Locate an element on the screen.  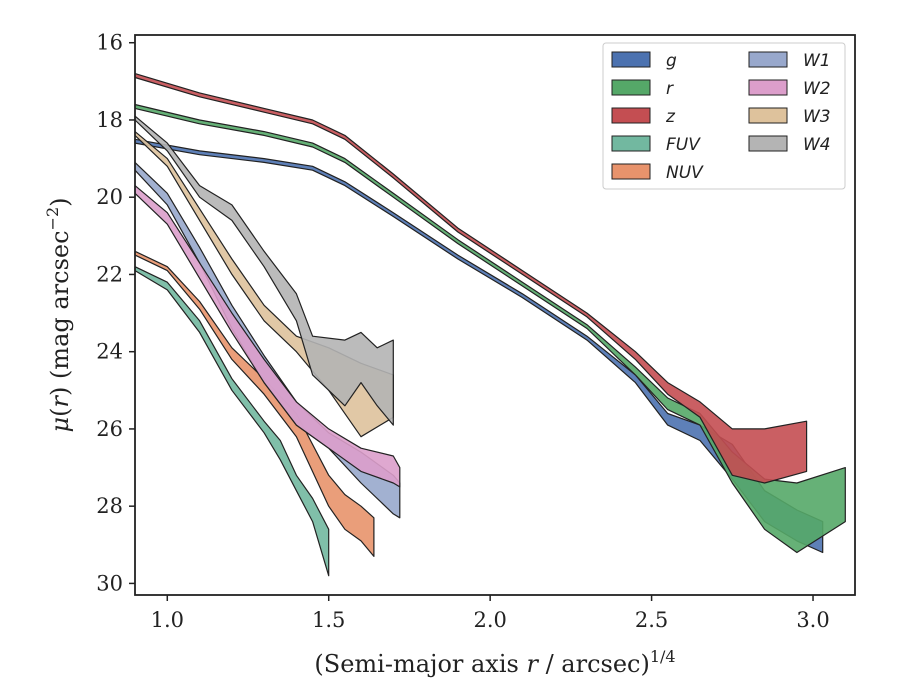
legend-label-r: r is located at coordinates (670, 89).